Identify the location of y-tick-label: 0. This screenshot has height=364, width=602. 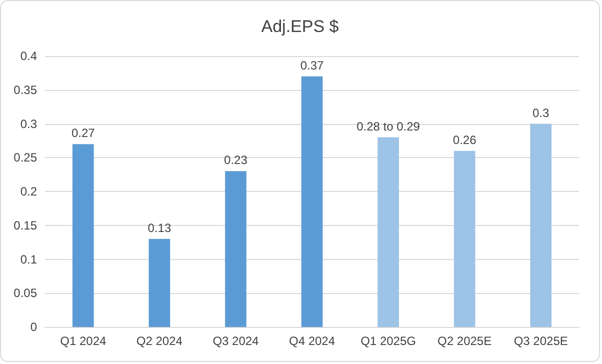
(34, 327).